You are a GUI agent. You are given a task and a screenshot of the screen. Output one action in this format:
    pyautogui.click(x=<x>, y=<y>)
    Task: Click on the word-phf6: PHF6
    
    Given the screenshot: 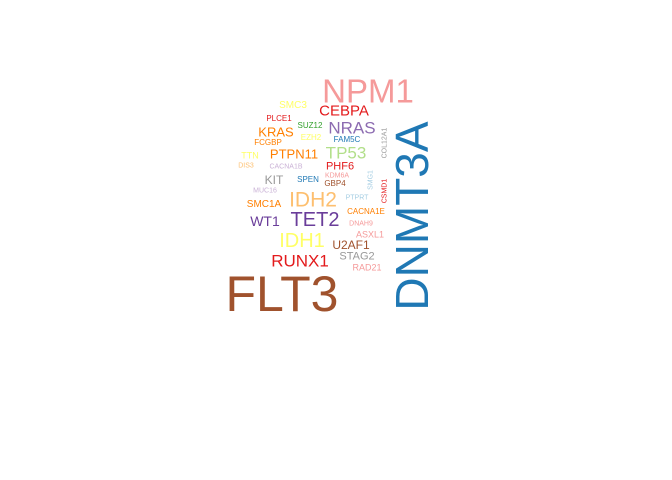 What is the action you would take?
    pyautogui.click(x=340, y=166)
    